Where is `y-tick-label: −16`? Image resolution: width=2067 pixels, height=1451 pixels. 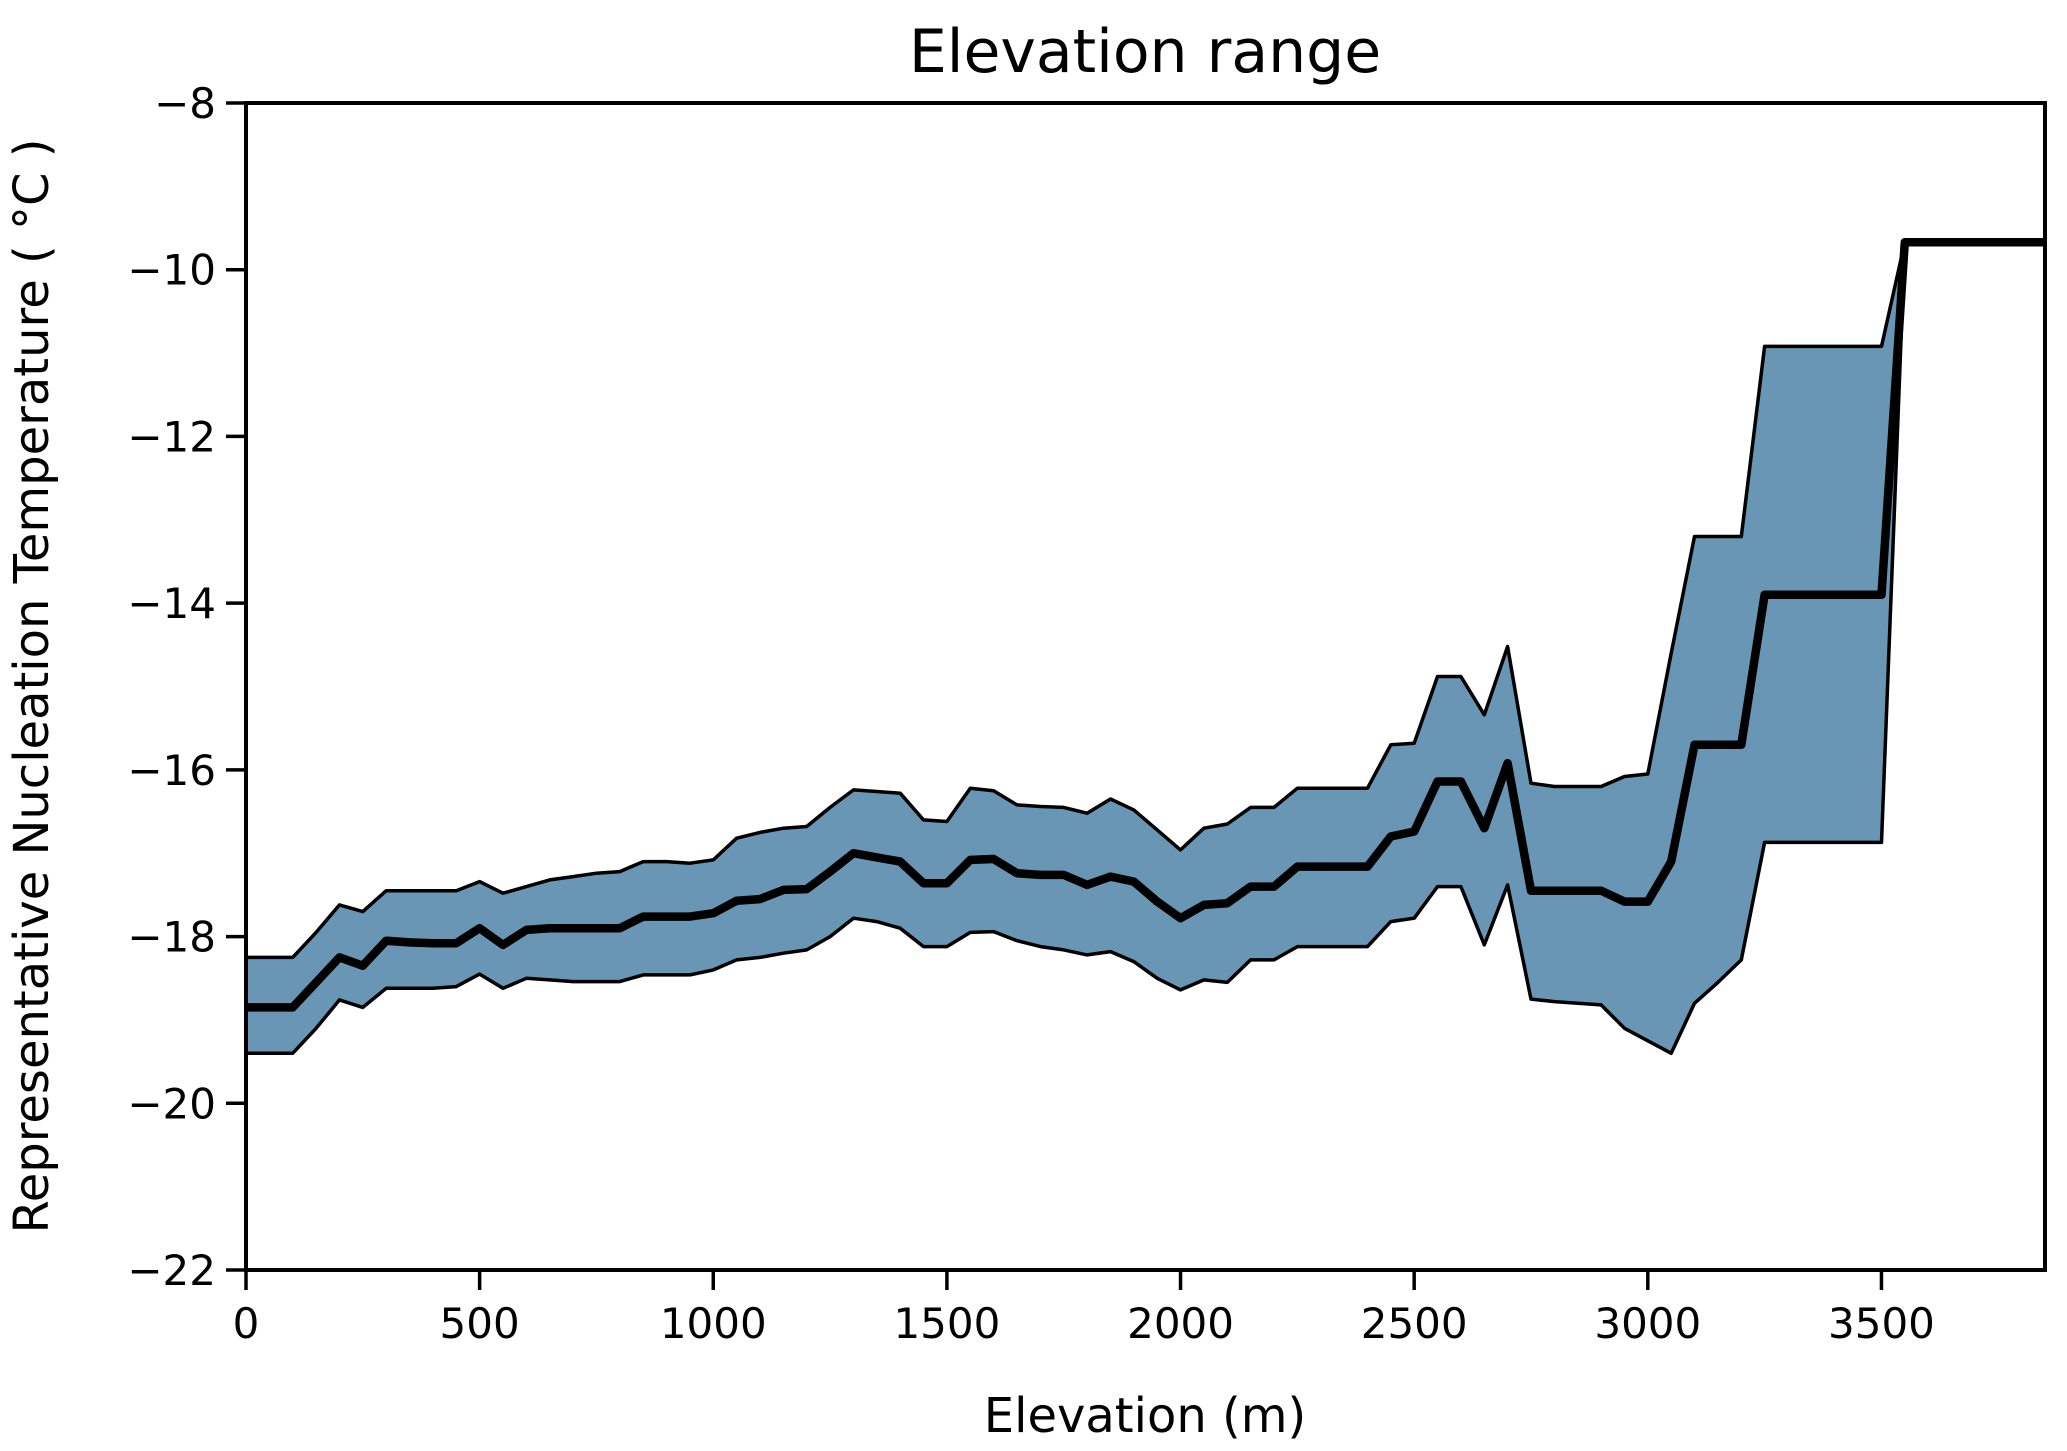 y-tick-label: −16 is located at coordinates (171, 770).